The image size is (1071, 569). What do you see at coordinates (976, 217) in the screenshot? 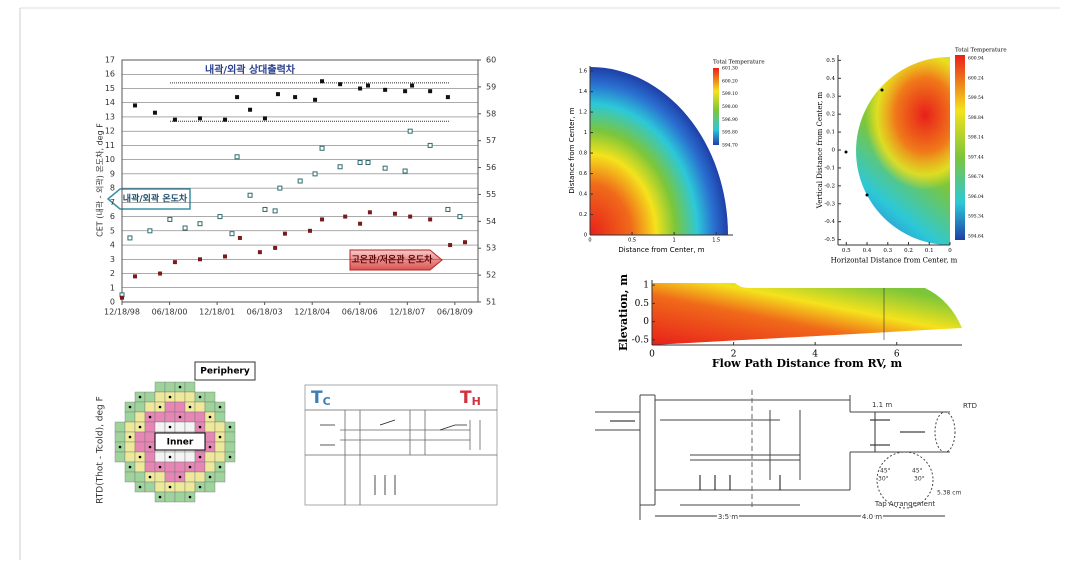
I see `colorbar-label: 595.34` at bounding box center [976, 217].